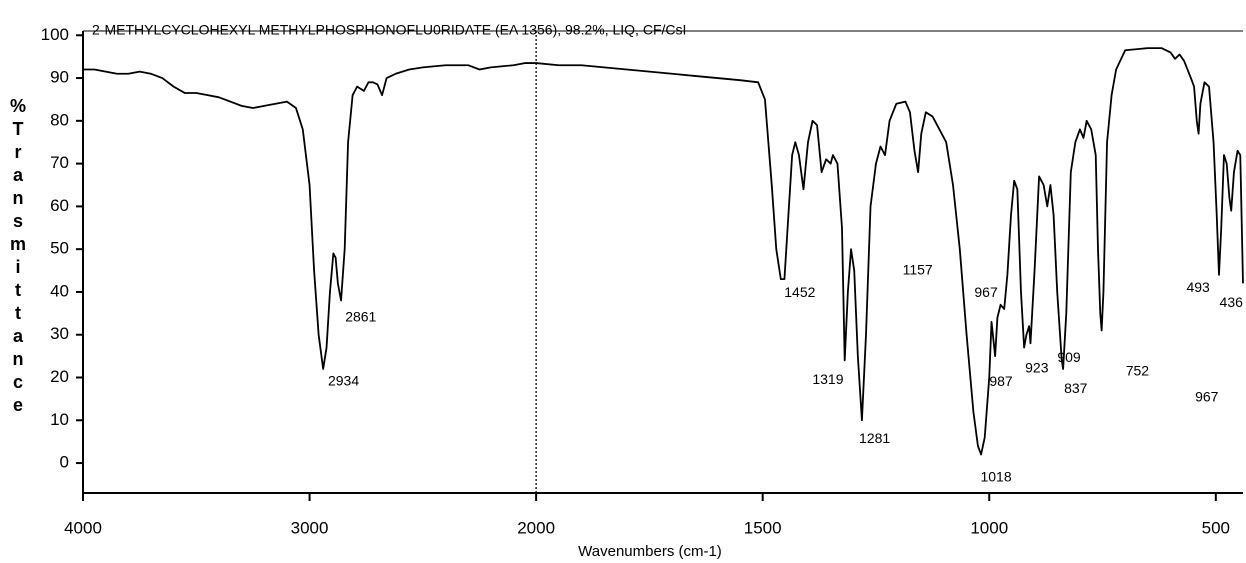 Image resolution: width=1246 pixels, height=563 pixels. I want to click on peak-label: 2861, so click(360, 316).